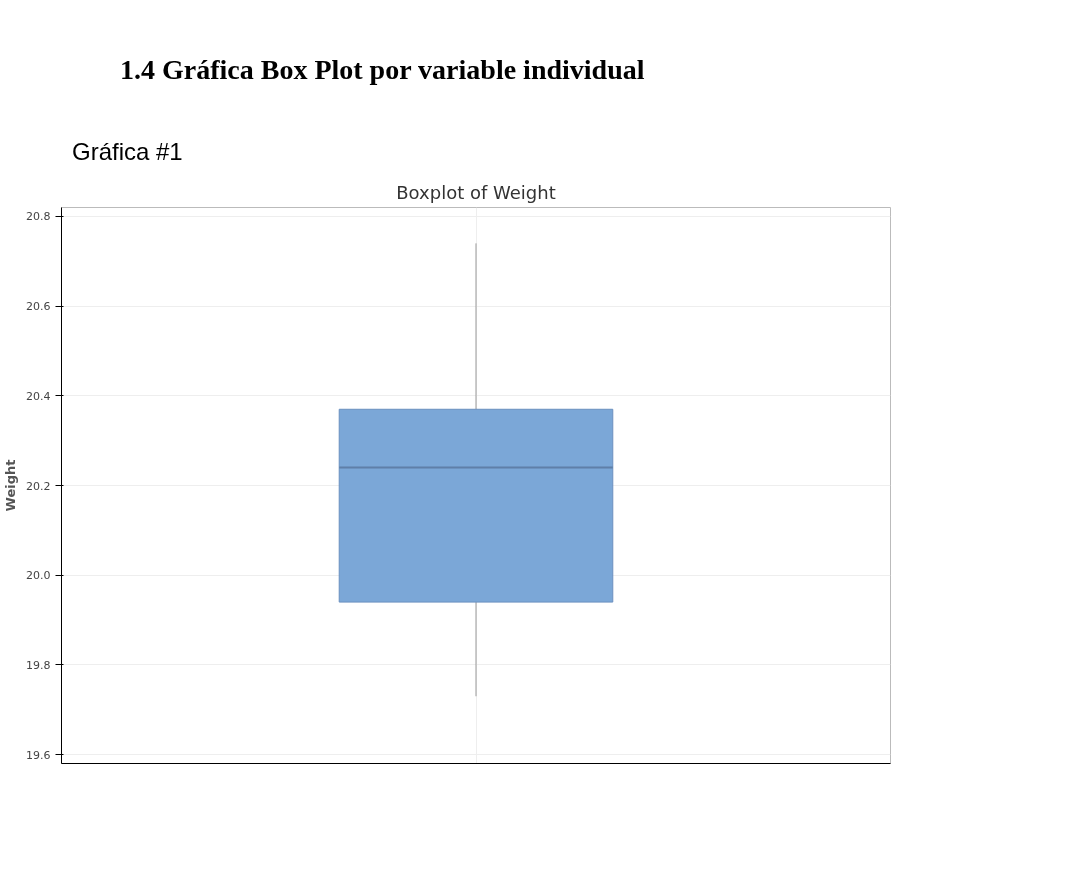 The image size is (1088, 878). What do you see at coordinates (382, 70) in the screenshot?
I see `text: 1.4 Gráfica Box Plot por variable individual` at bounding box center [382, 70].